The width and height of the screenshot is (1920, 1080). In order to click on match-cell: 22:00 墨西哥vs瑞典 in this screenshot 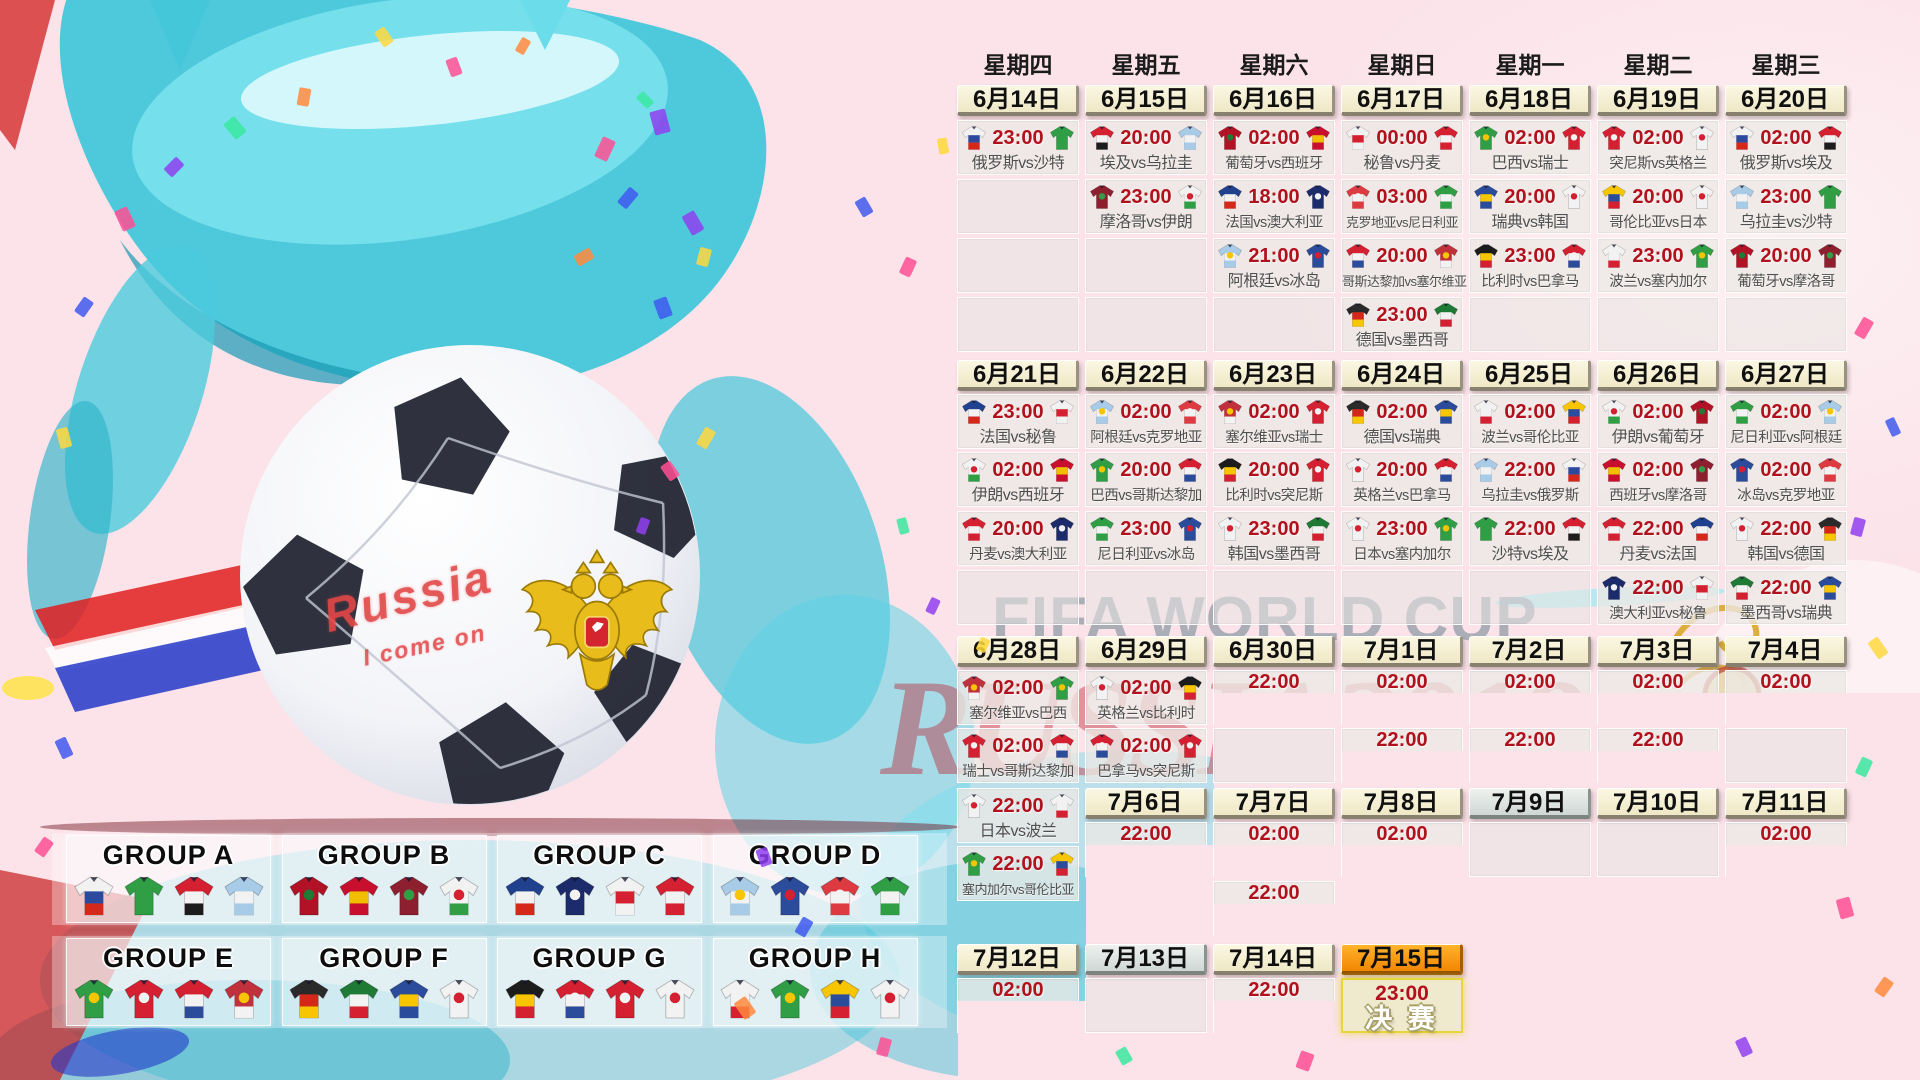, I will do `click(1786, 597)`.